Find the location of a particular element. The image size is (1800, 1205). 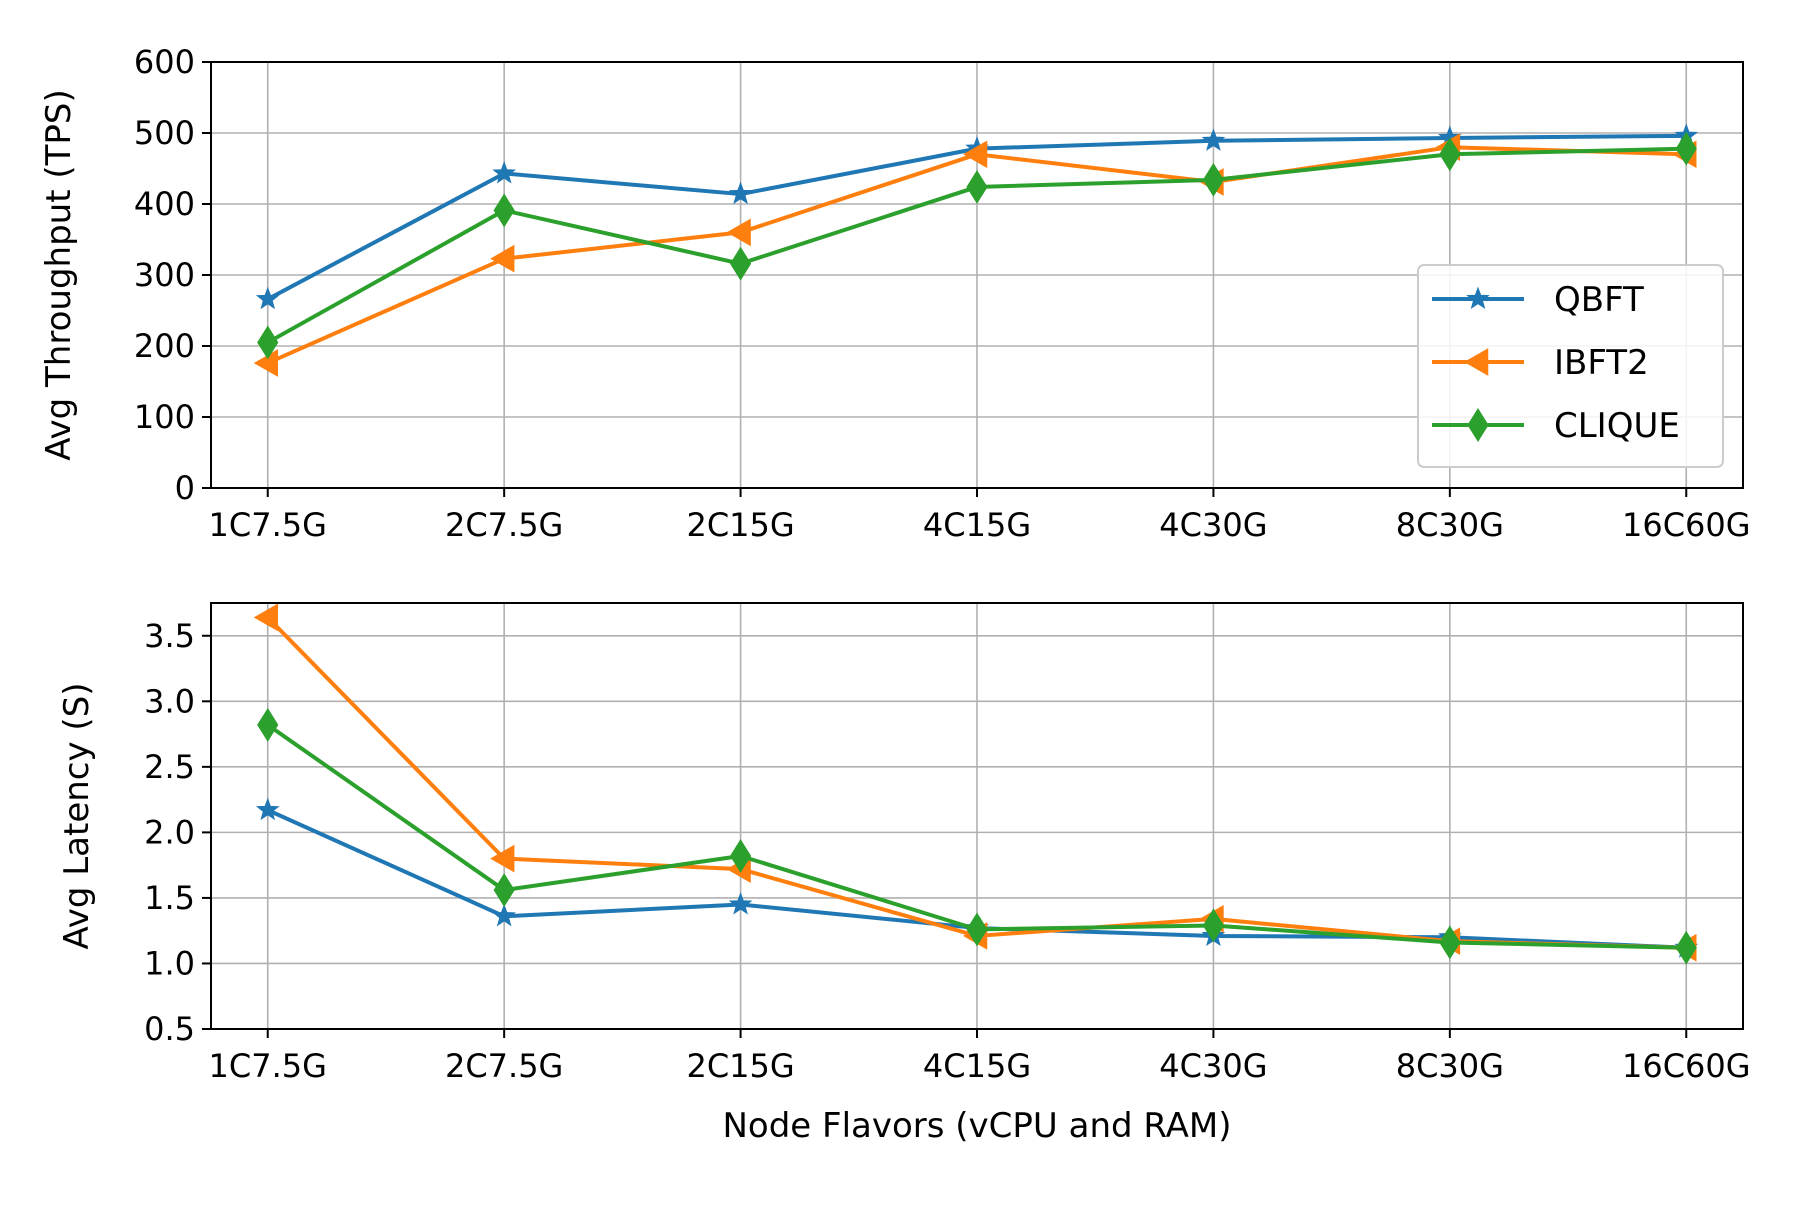

y-tick-label: 2.0 is located at coordinates (169, 832).